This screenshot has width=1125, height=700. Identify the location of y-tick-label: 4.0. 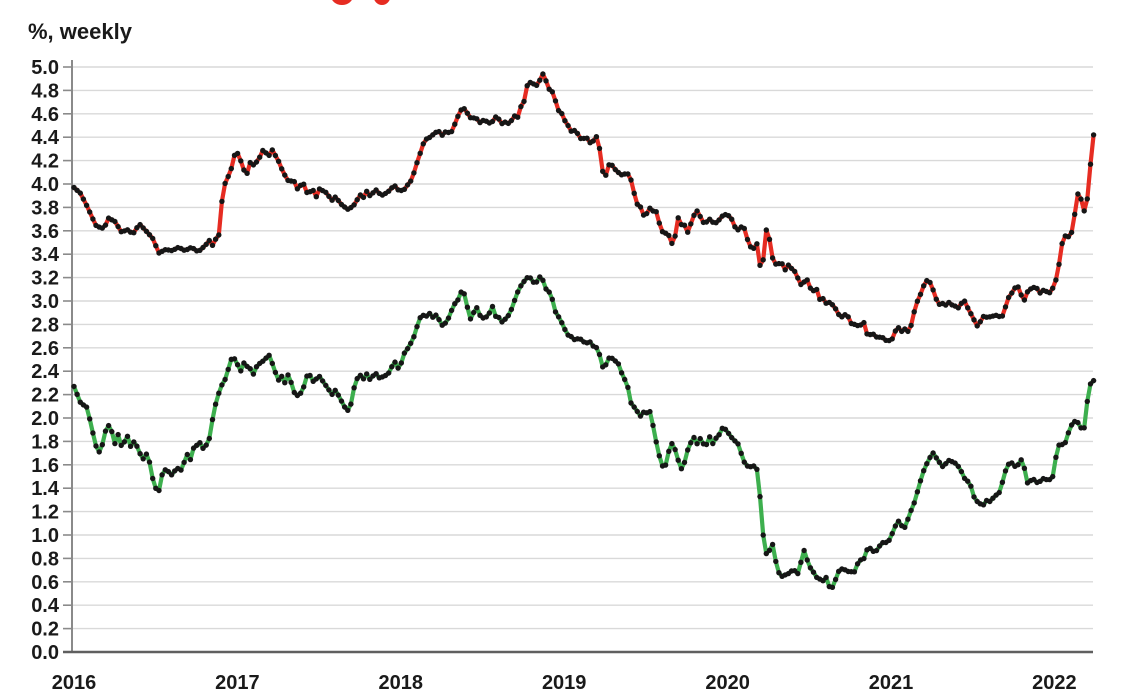
(45, 185).